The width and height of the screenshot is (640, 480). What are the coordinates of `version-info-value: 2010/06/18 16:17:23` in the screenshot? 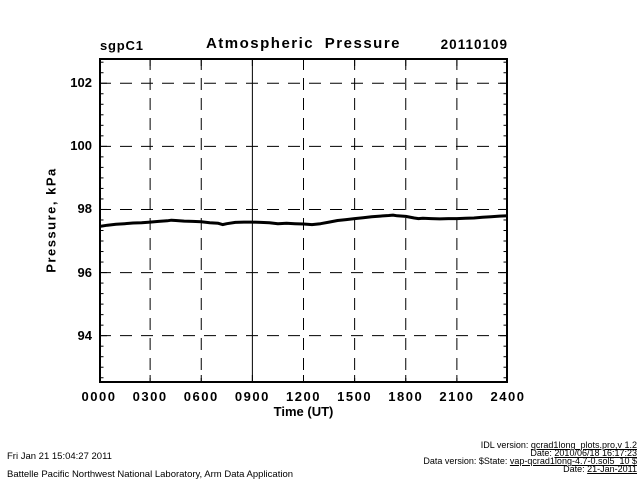 It's located at (595, 453).